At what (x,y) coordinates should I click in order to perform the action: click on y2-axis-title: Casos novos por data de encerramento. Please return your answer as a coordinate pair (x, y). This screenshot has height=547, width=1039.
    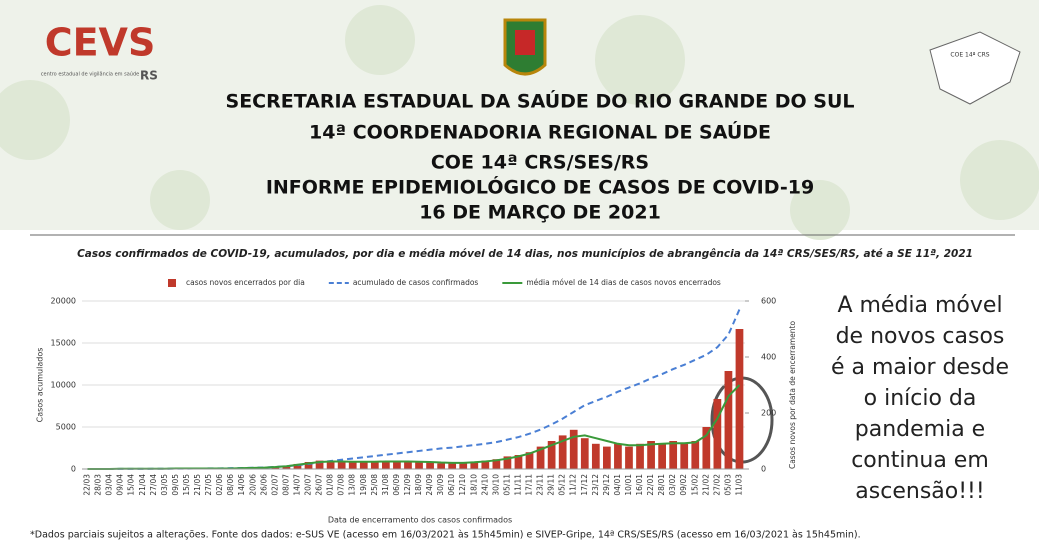
    Looking at the image, I should click on (792, 395).